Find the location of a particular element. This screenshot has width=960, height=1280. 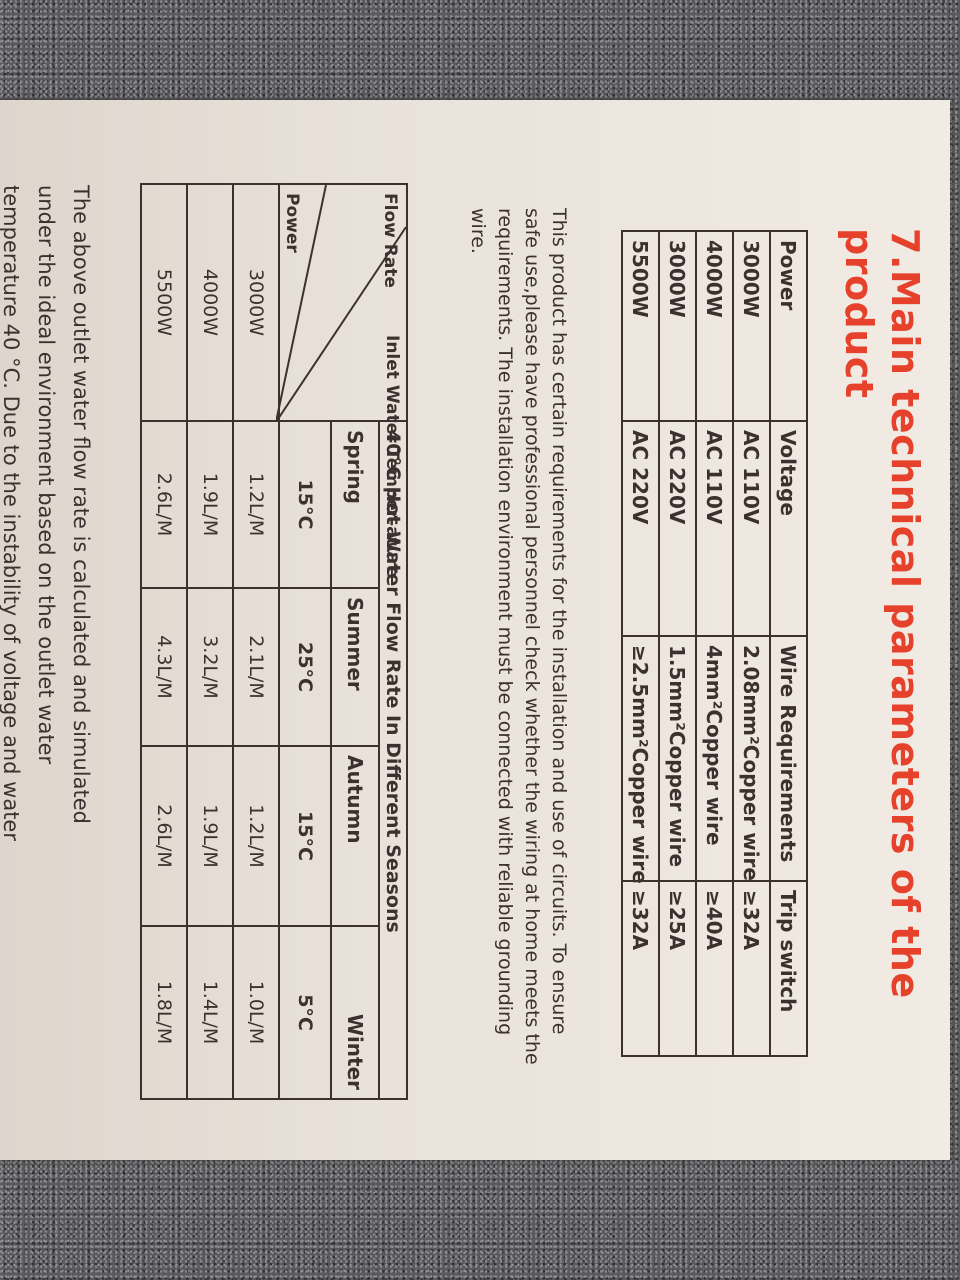

cell: 1.8L/M is located at coordinates (164, 1013).